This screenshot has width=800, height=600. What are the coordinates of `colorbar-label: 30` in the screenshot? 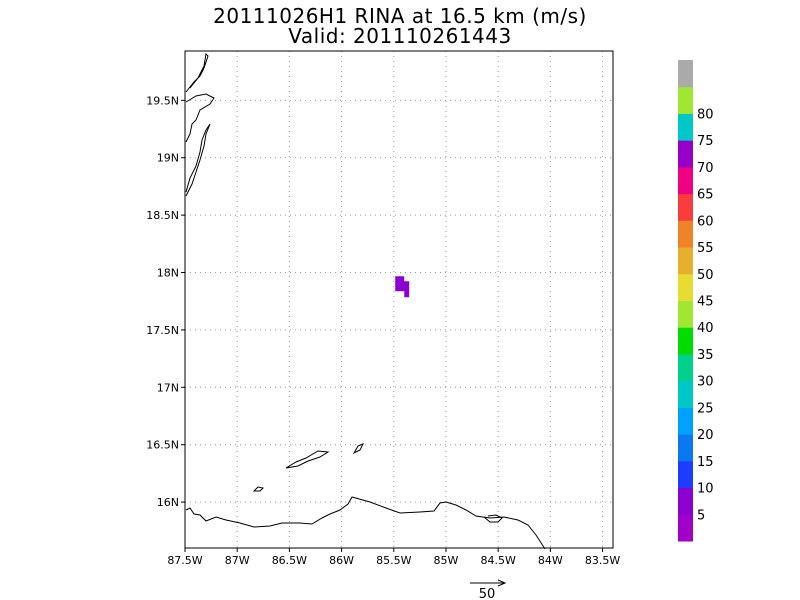 It's located at (705, 382).